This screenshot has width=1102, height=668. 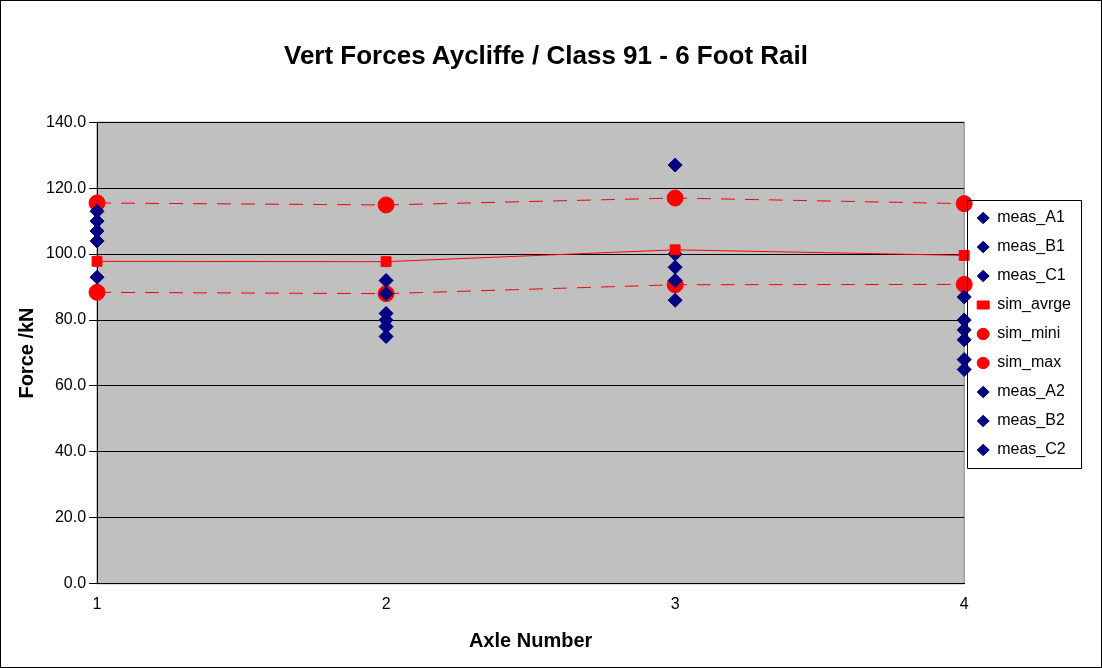 I want to click on legend-label: meas_B1, so click(x=1031, y=246).